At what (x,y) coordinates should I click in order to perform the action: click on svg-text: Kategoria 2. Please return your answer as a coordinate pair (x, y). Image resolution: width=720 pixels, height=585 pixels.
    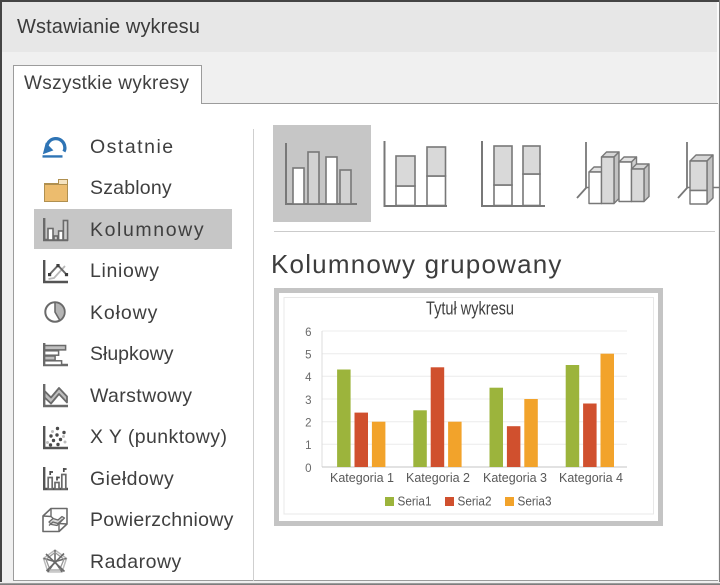
    Looking at the image, I should click on (438, 478).